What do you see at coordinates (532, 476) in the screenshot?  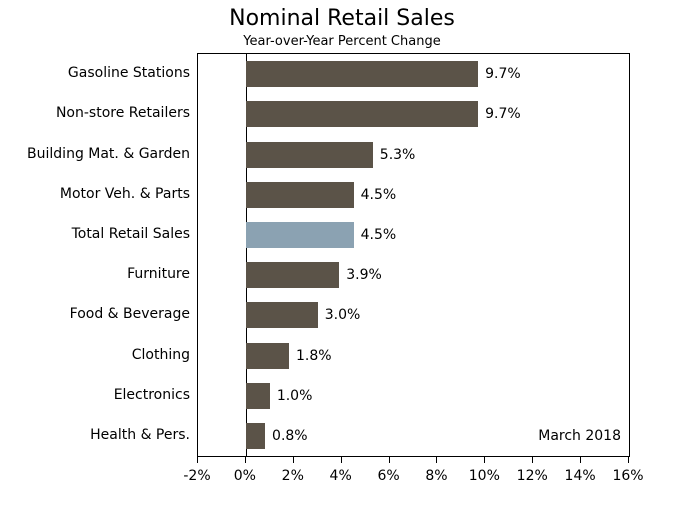 I see `x-tick-label: 12%` at bounding box center [532, 476].